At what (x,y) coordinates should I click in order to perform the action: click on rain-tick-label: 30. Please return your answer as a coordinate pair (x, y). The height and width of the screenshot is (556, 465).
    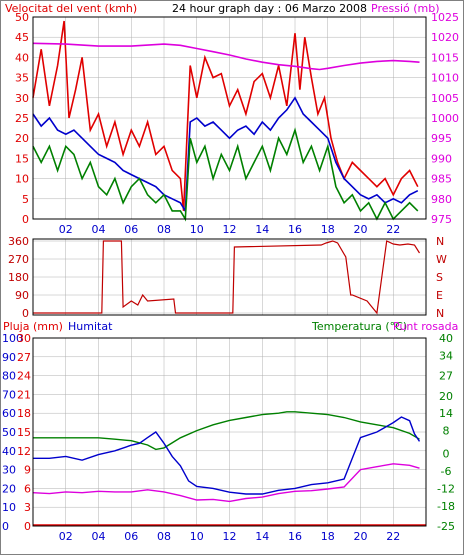
    Looking at the image, I should click on (24, 338).